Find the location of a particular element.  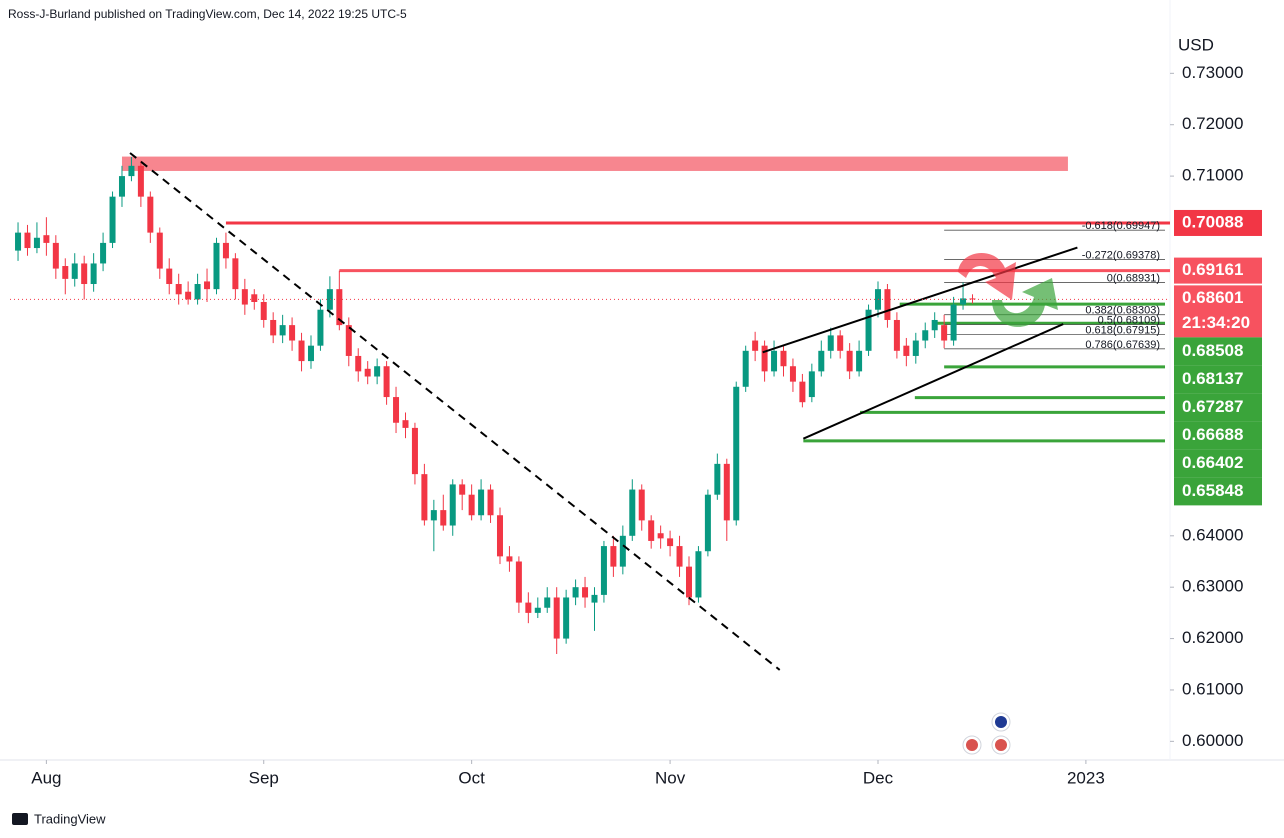

x-tick-label: Oct is located at coordinates (471, 777).